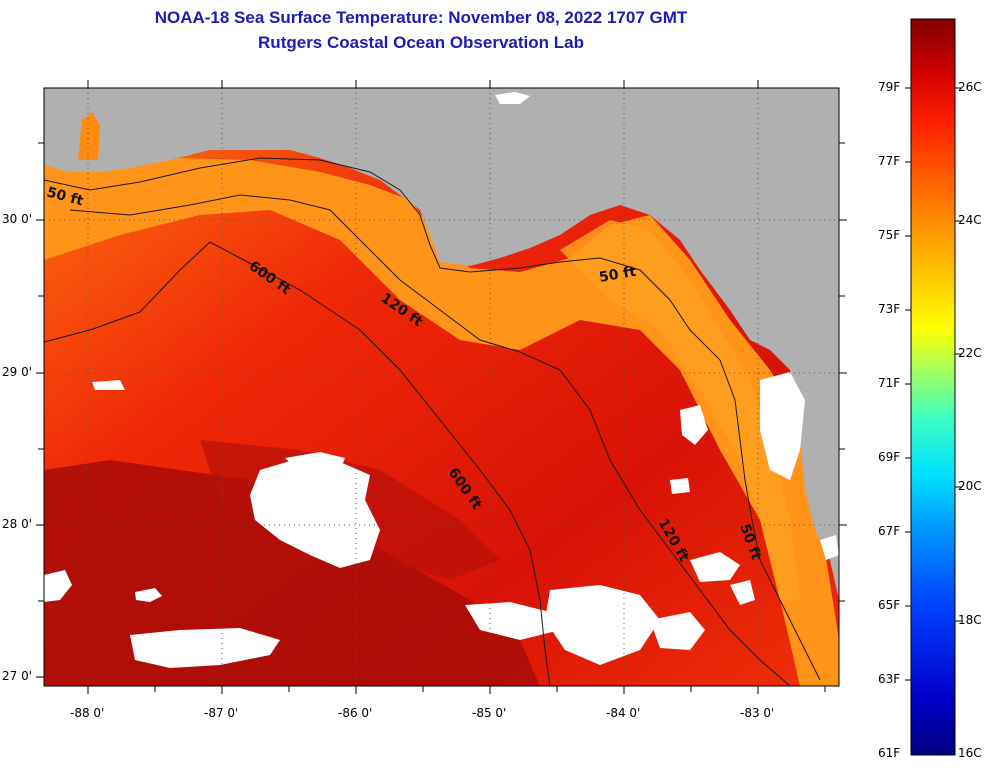 This screenshot has width=992, height=770. I want to click on lon-label: -85 0', so click(489, 713).